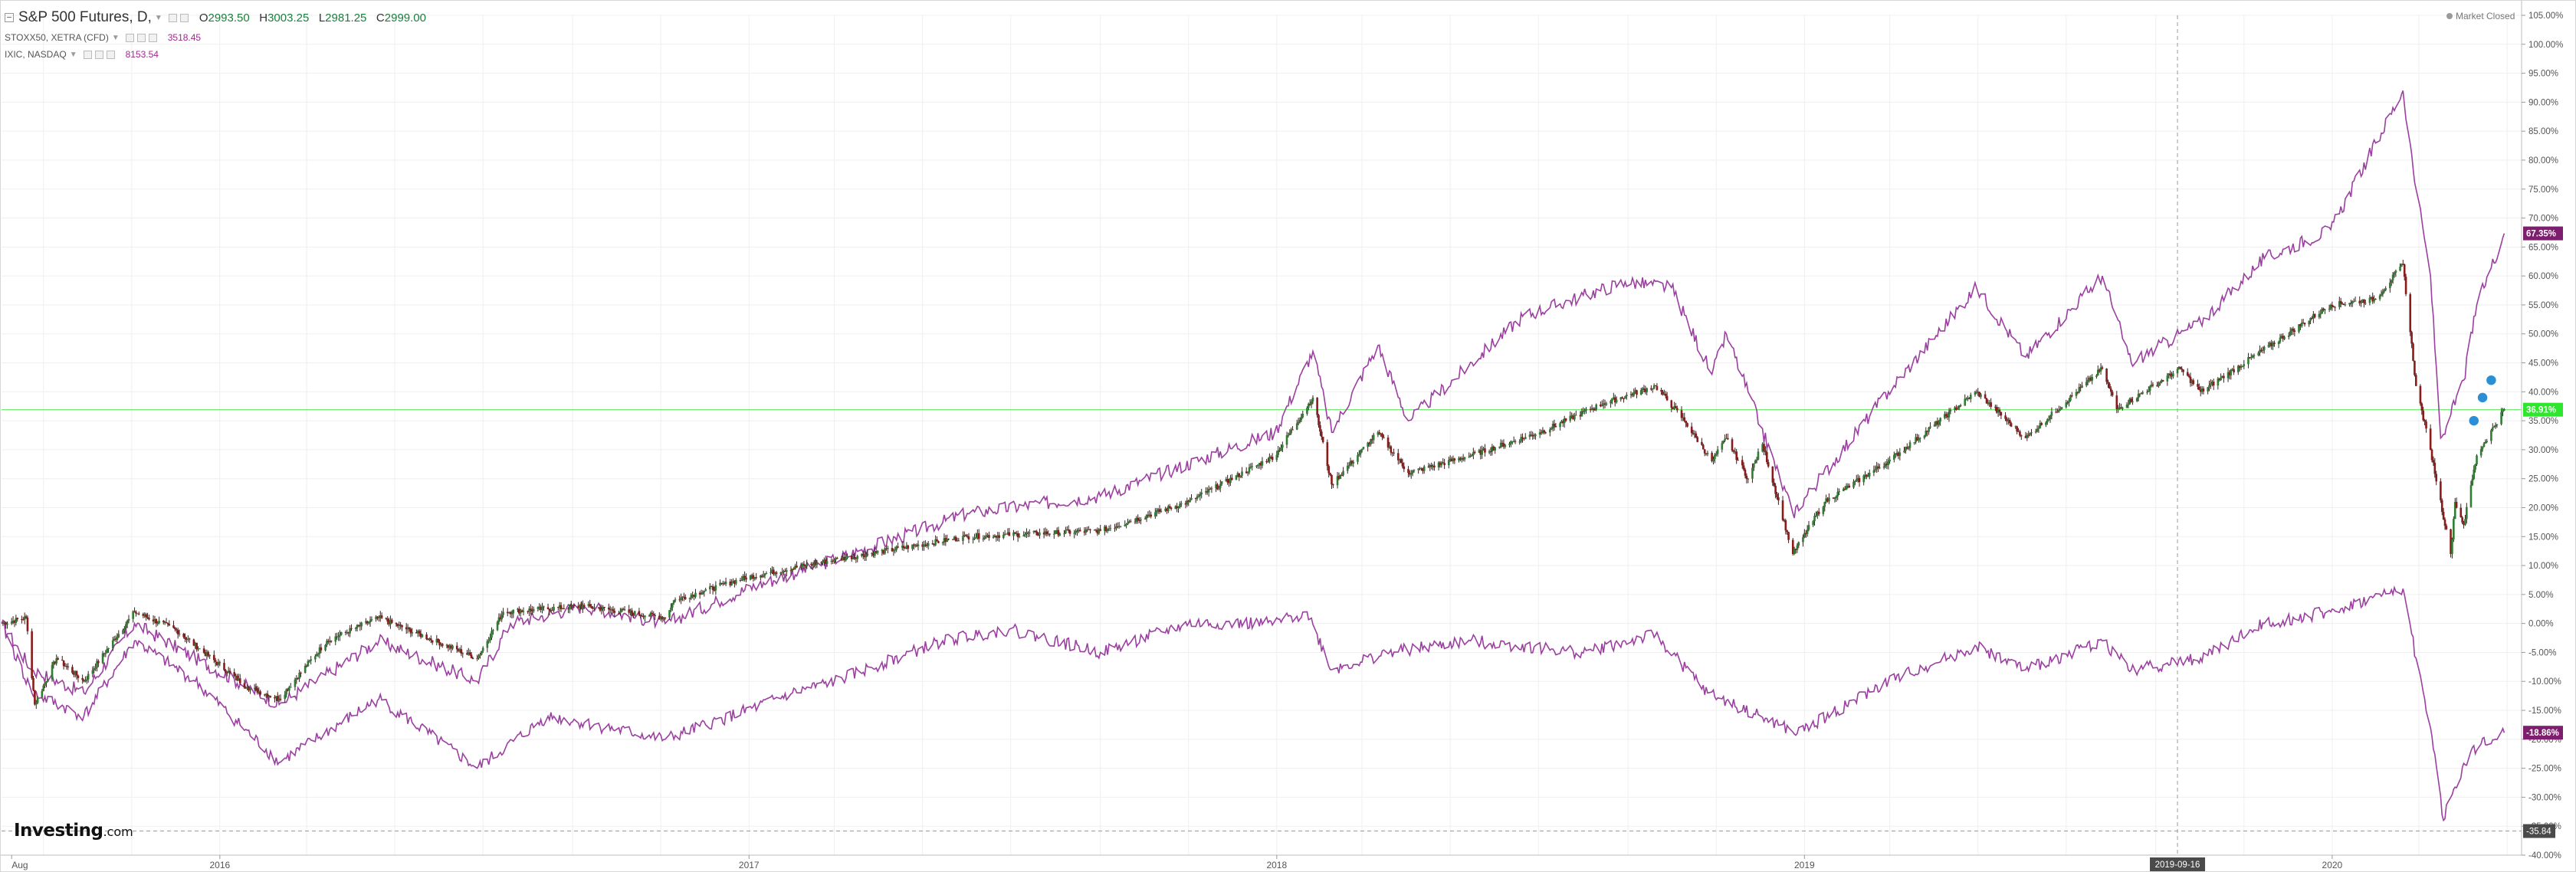 This screenshot has height=872, width=2576. I want to click on stoxx-symbol: STOXX50, XETRA (CFD), so click(57, 37).